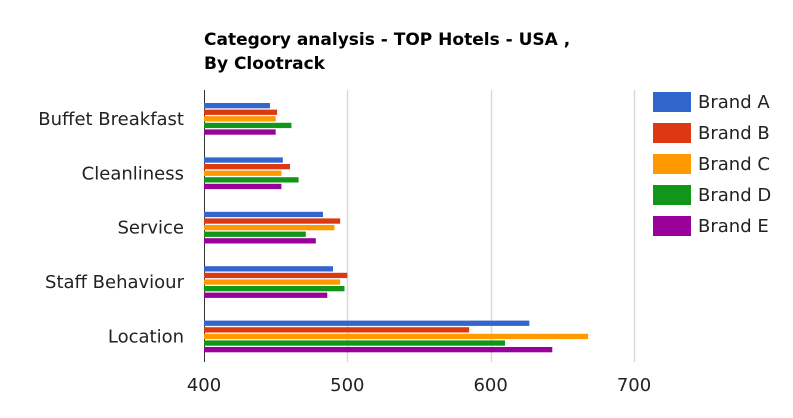  Describe the element at coordinates (269, 228) in the screenshot. I see `bar-service-brand-c` at that location.